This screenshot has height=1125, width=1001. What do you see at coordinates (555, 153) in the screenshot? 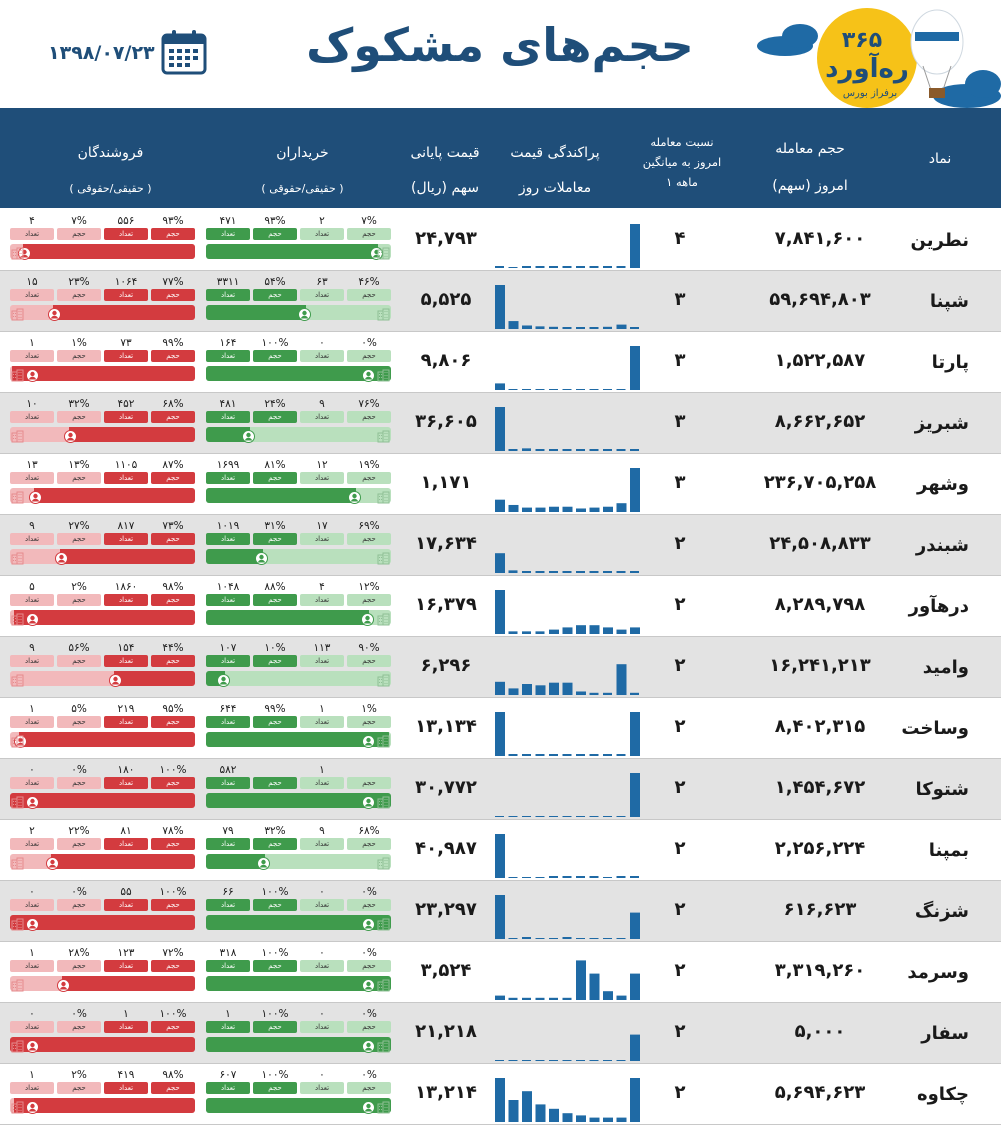
I see `col-distribution-line1: پراکندگی قیمت` at bounding box center [555, 153].